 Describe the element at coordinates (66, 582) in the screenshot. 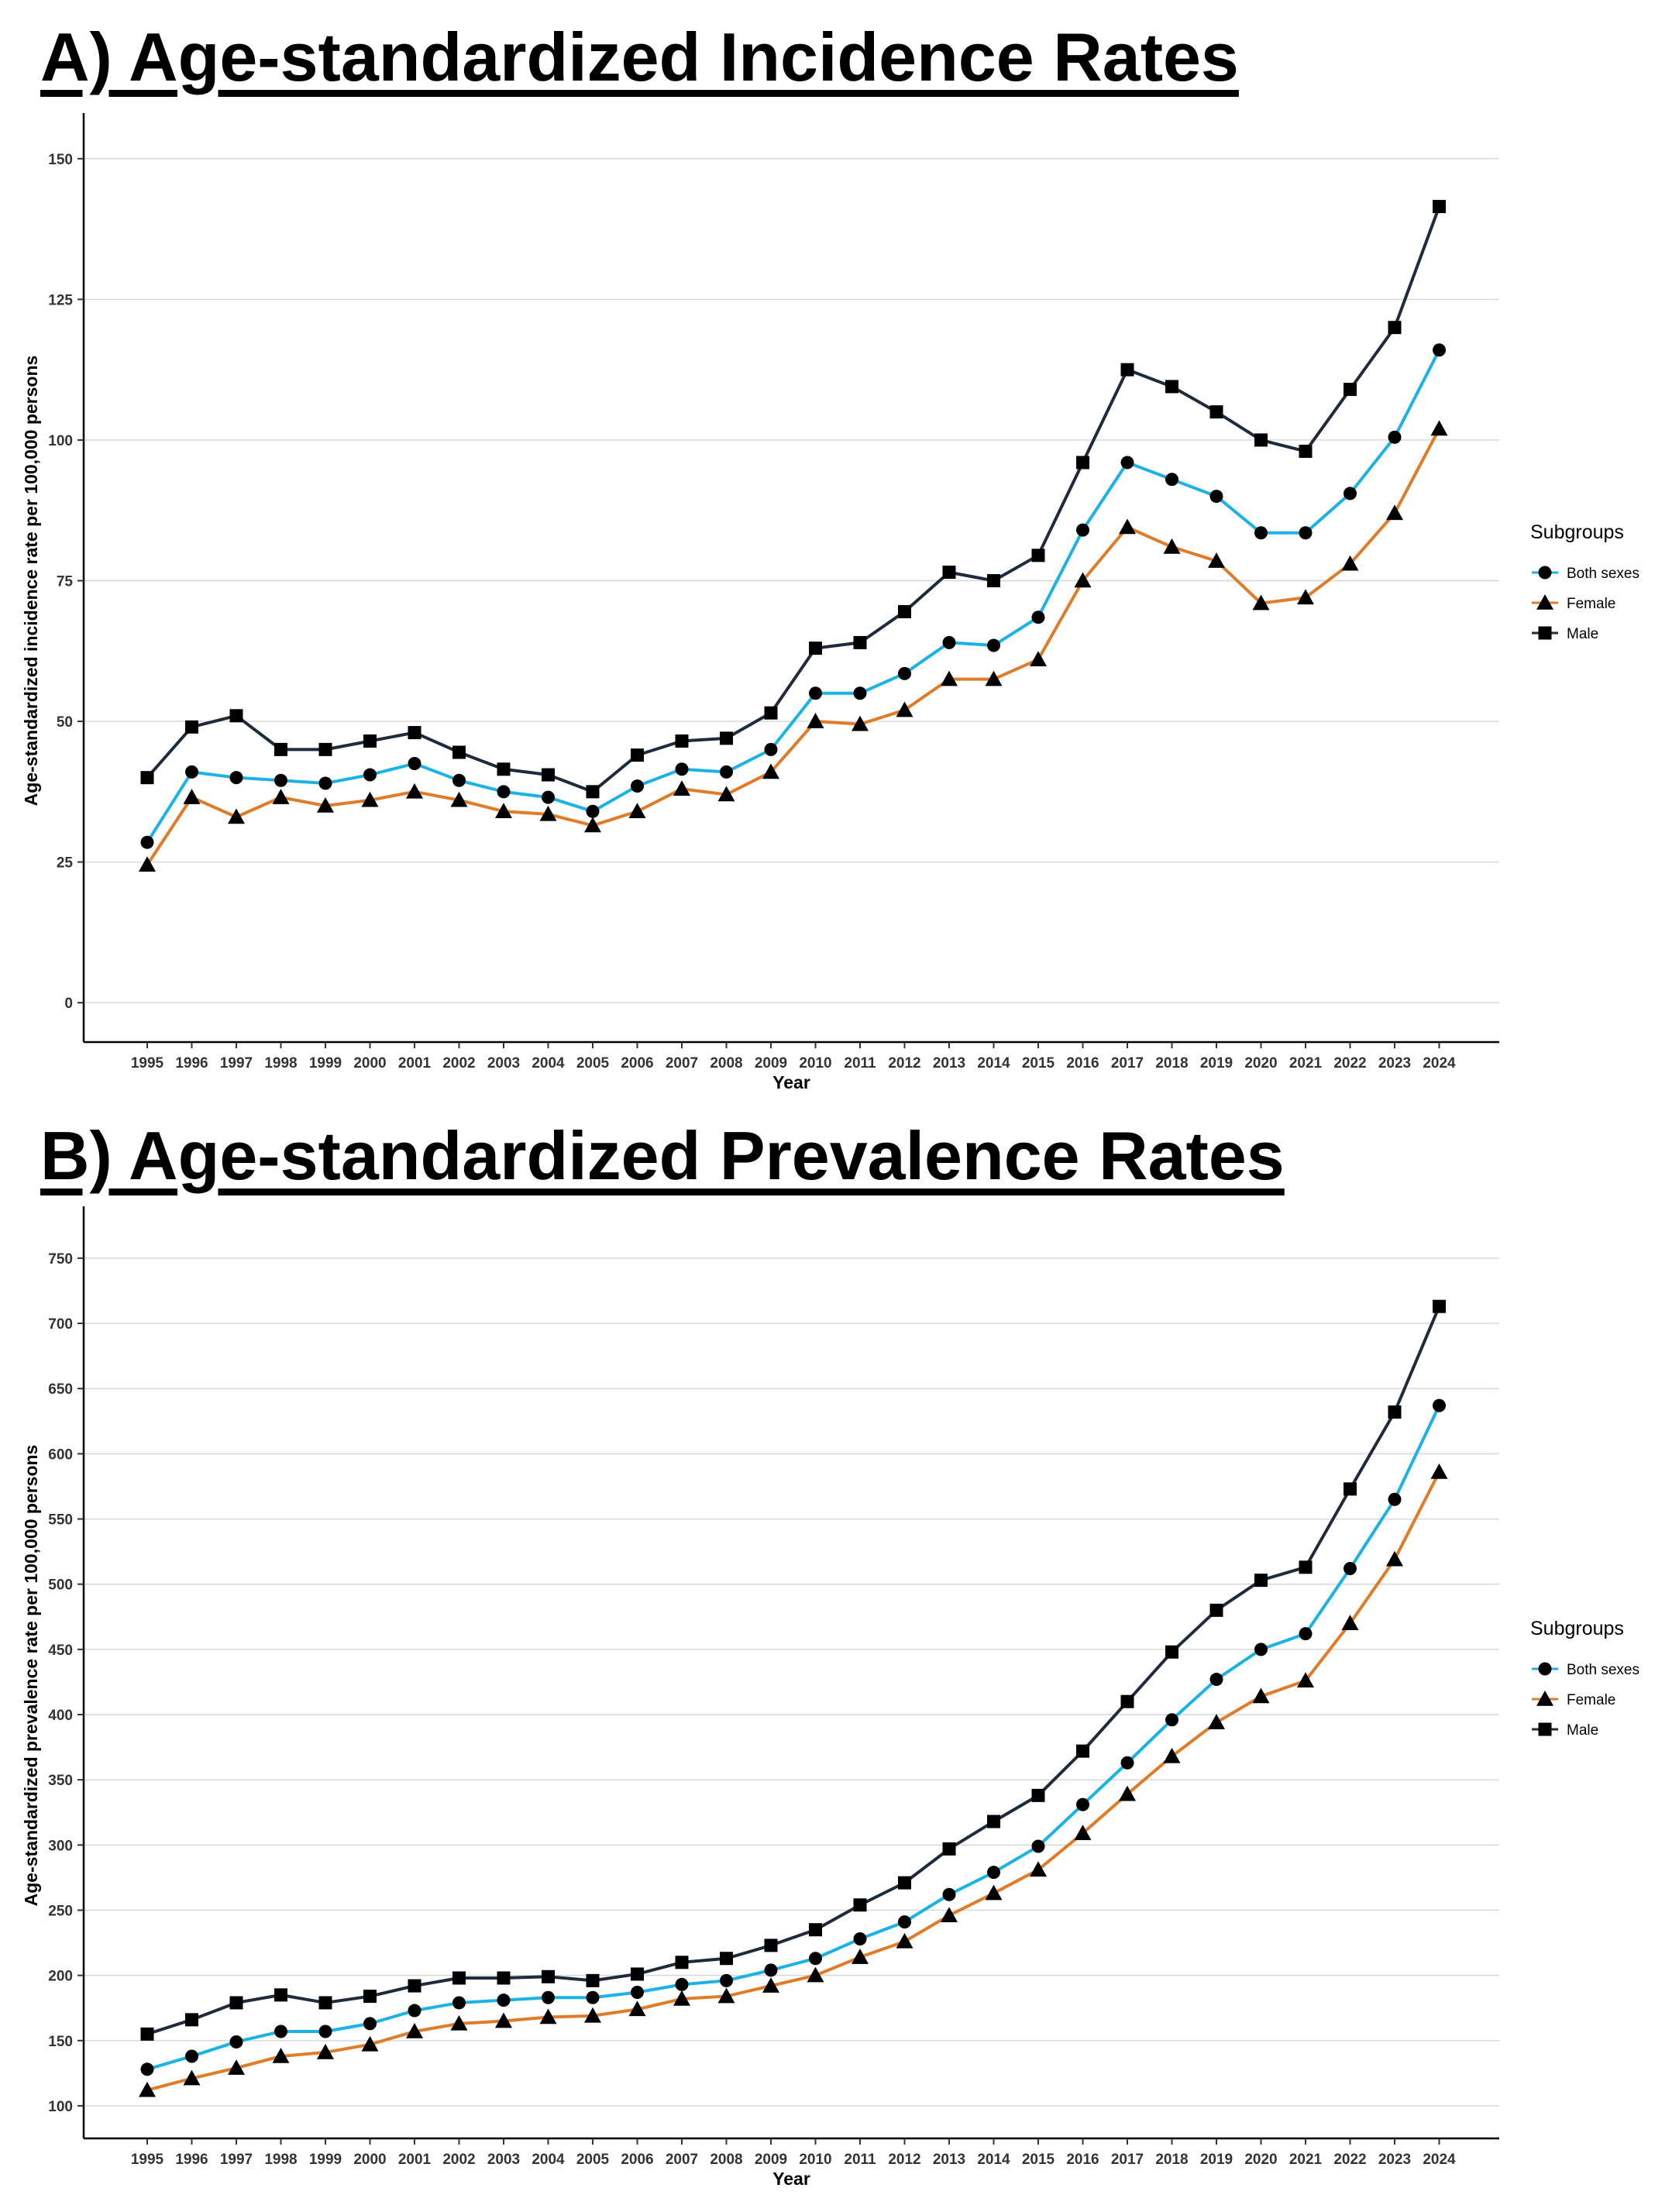

I see `incidence-y-ticks: 0 25 50 75 100 125 150` at that location.